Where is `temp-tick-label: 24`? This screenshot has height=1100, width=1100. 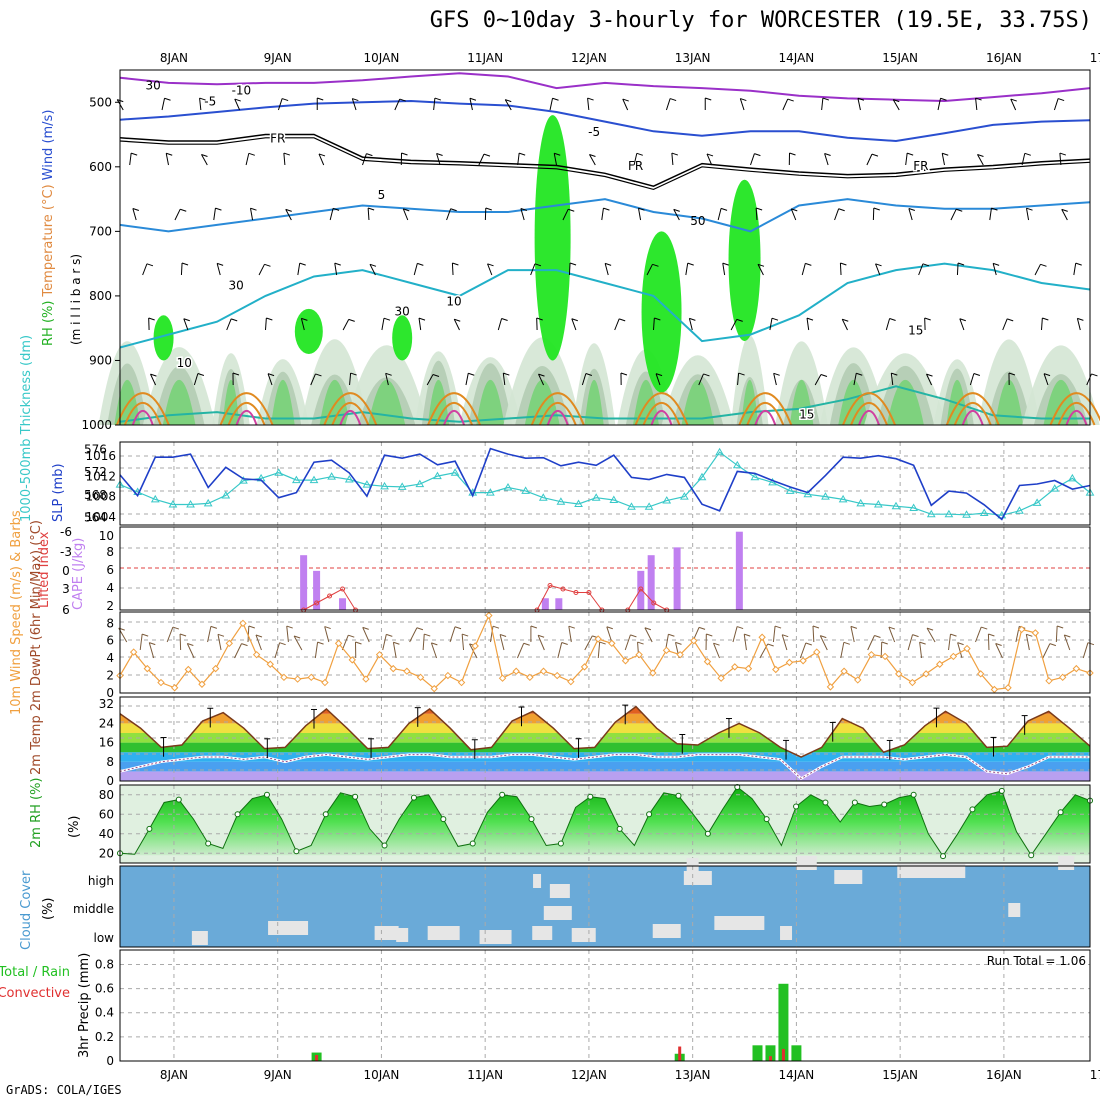
temp-tick-label: 24 is located at coordinates (106, 723).